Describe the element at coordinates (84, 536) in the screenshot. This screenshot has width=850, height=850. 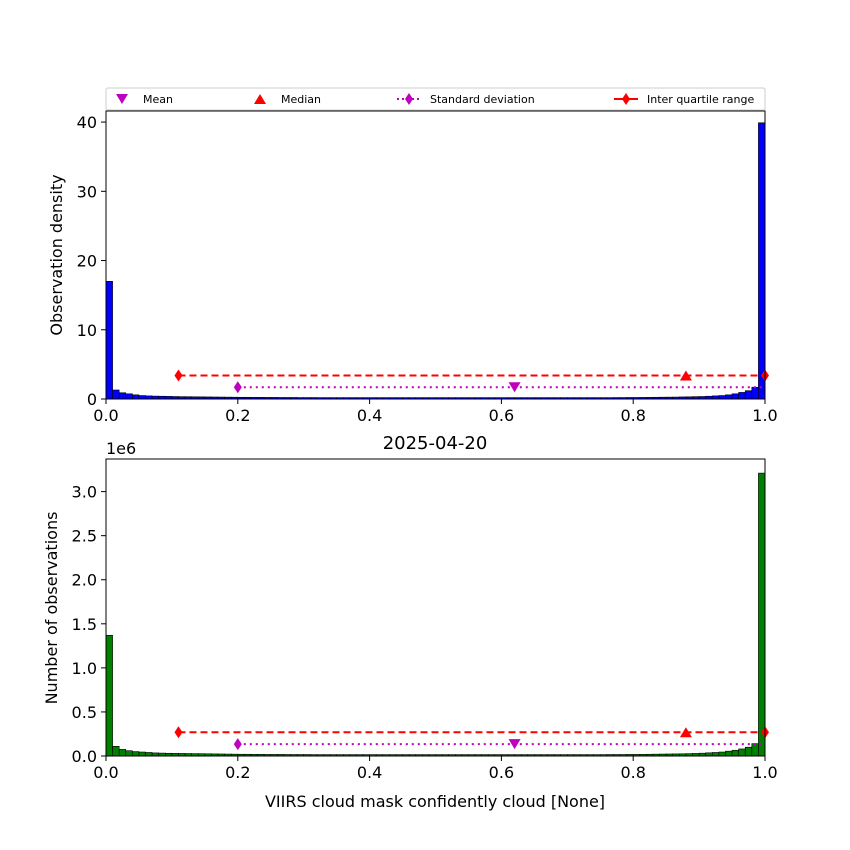
I see `bottom-y-tick-label: 2.5` at that location.